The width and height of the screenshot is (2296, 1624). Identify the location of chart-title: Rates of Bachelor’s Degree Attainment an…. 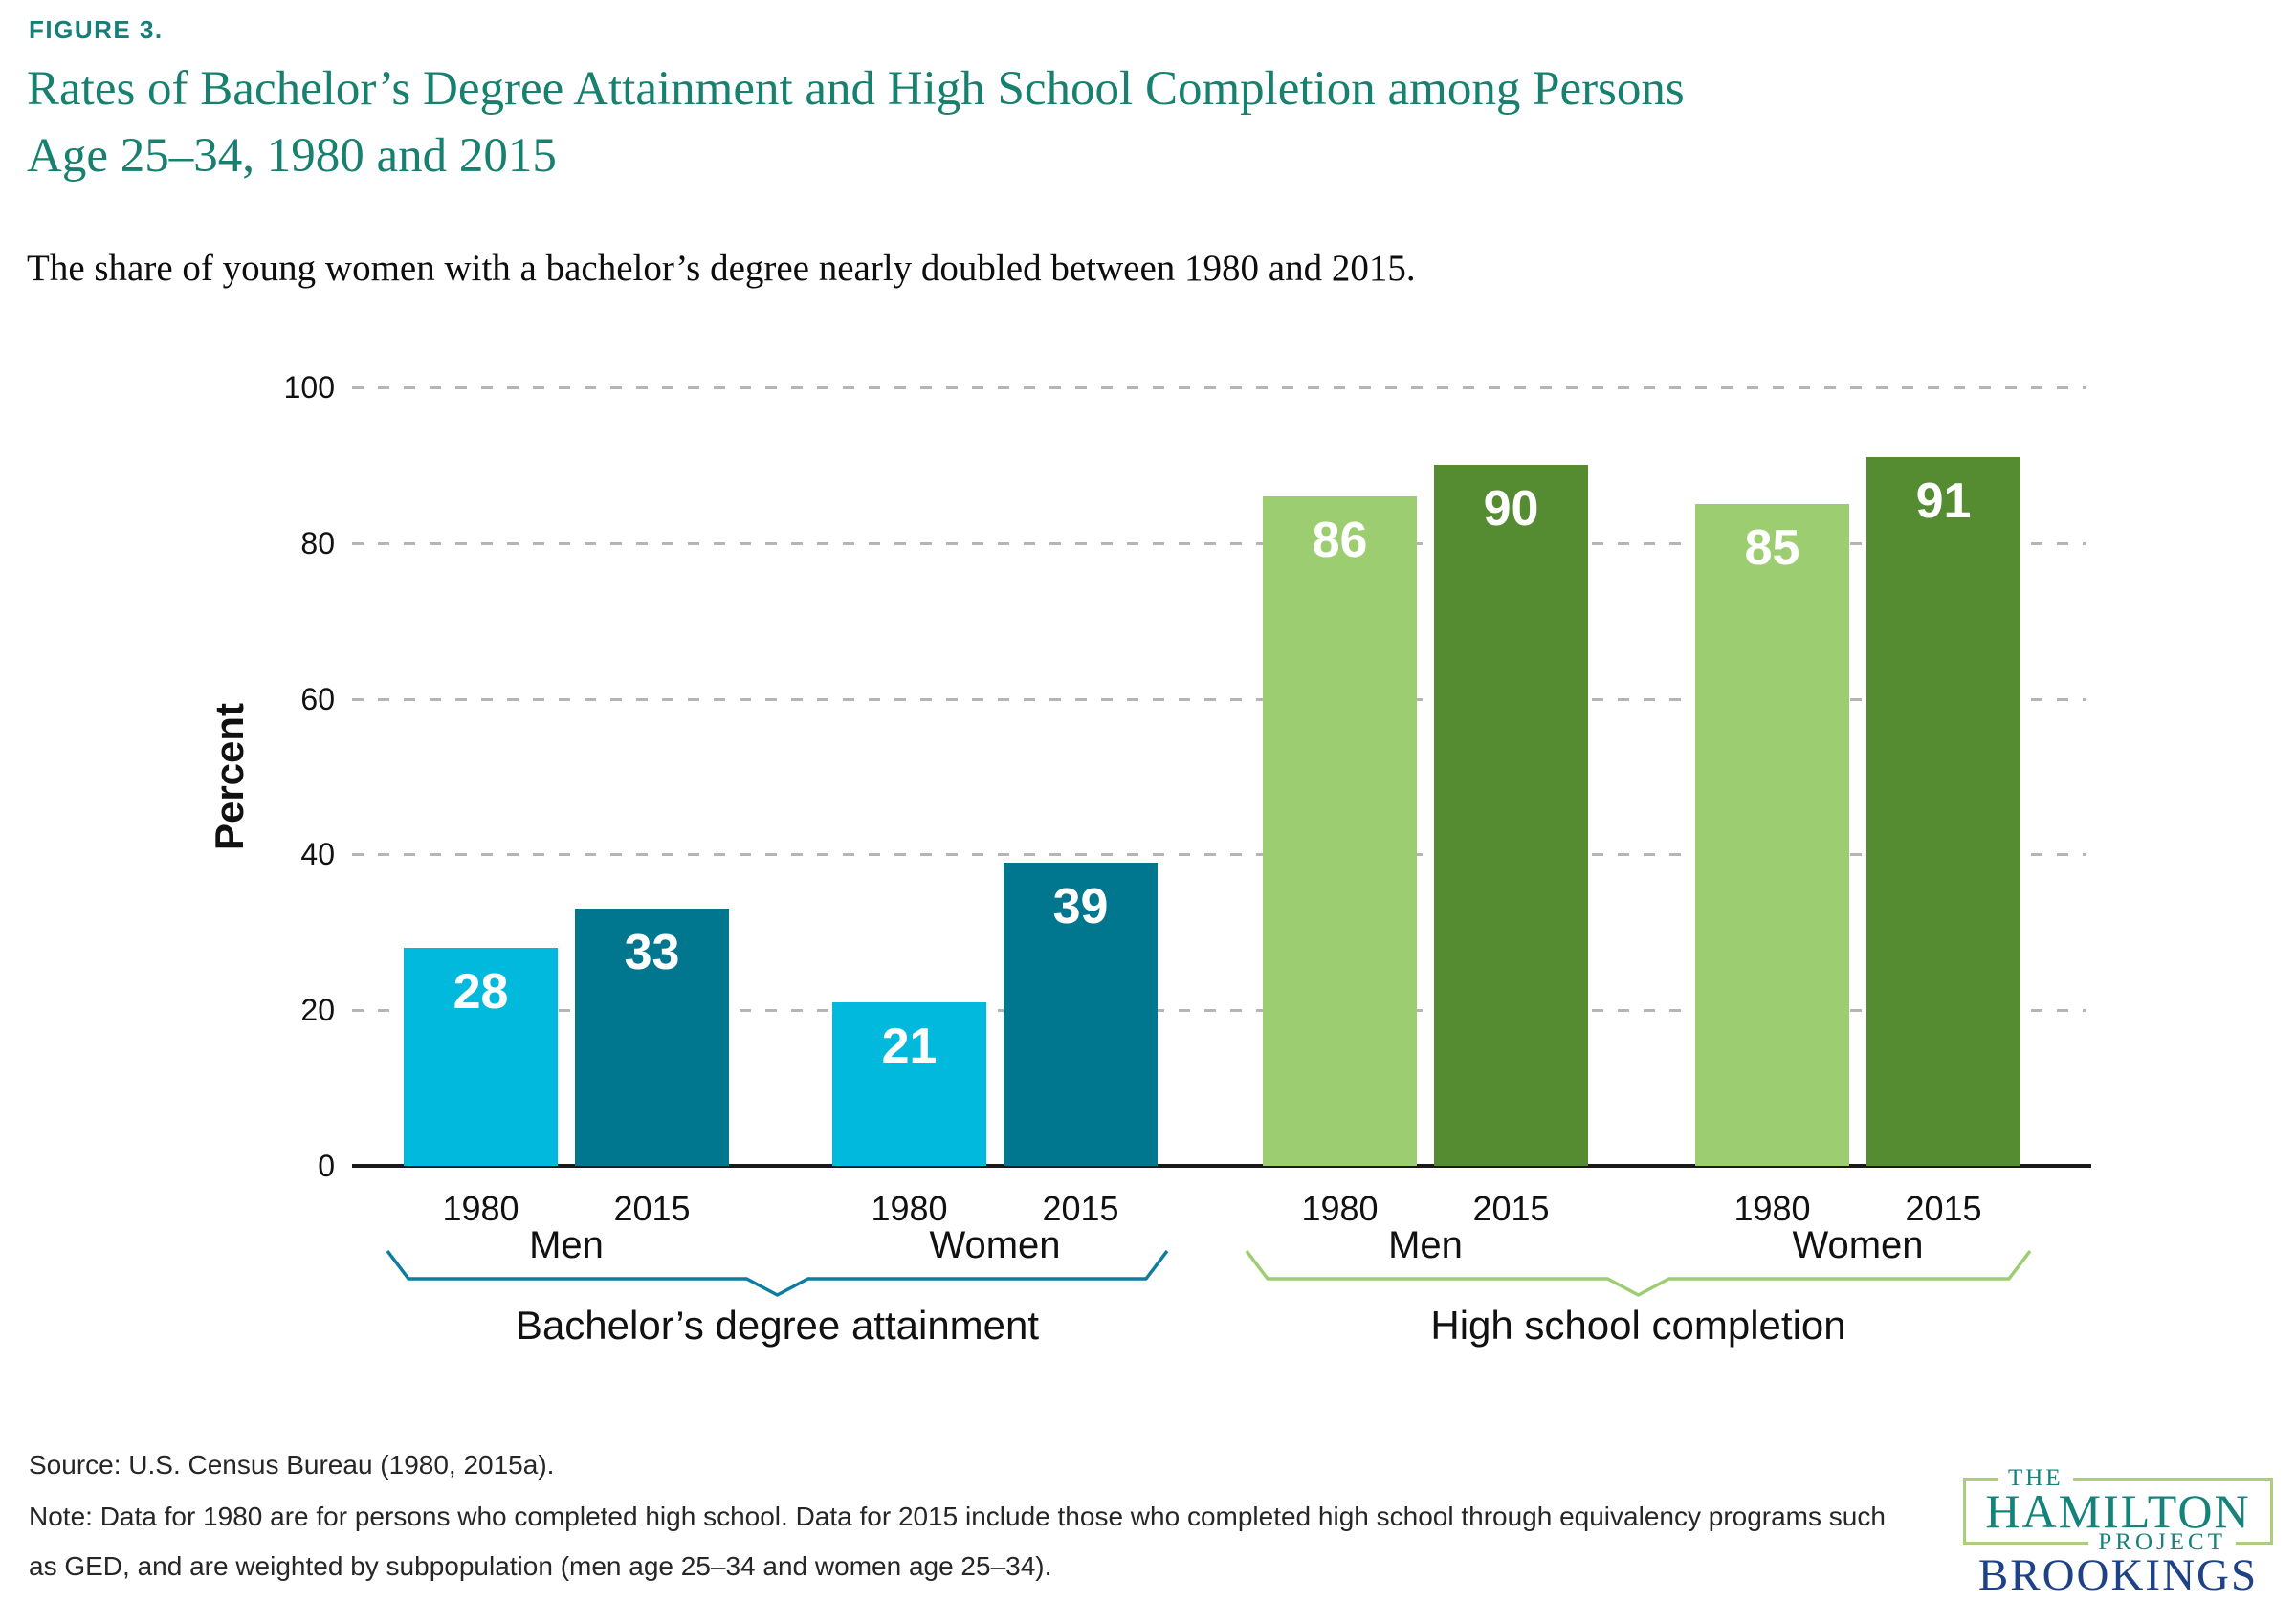
(856, 122).